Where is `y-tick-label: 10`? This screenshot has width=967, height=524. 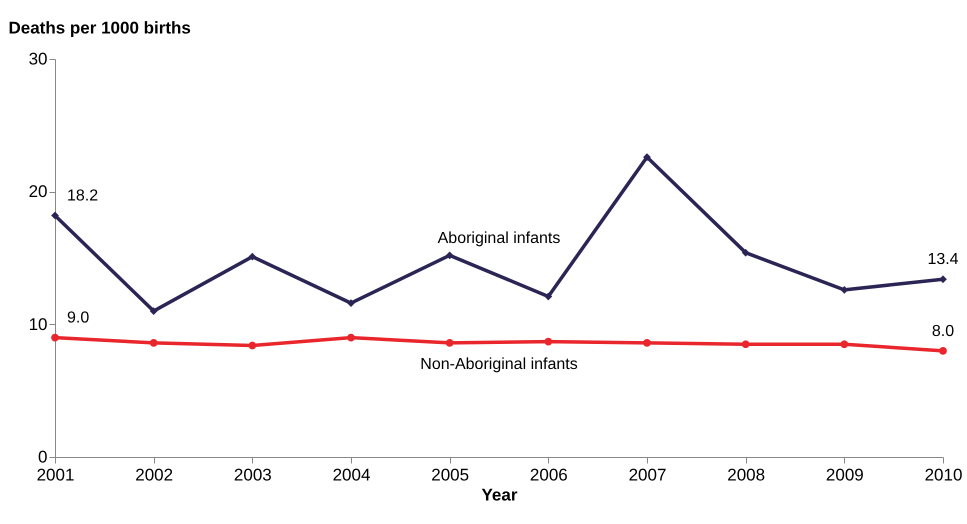 y-tick-label: 10 is located at coordinates (38, 324).